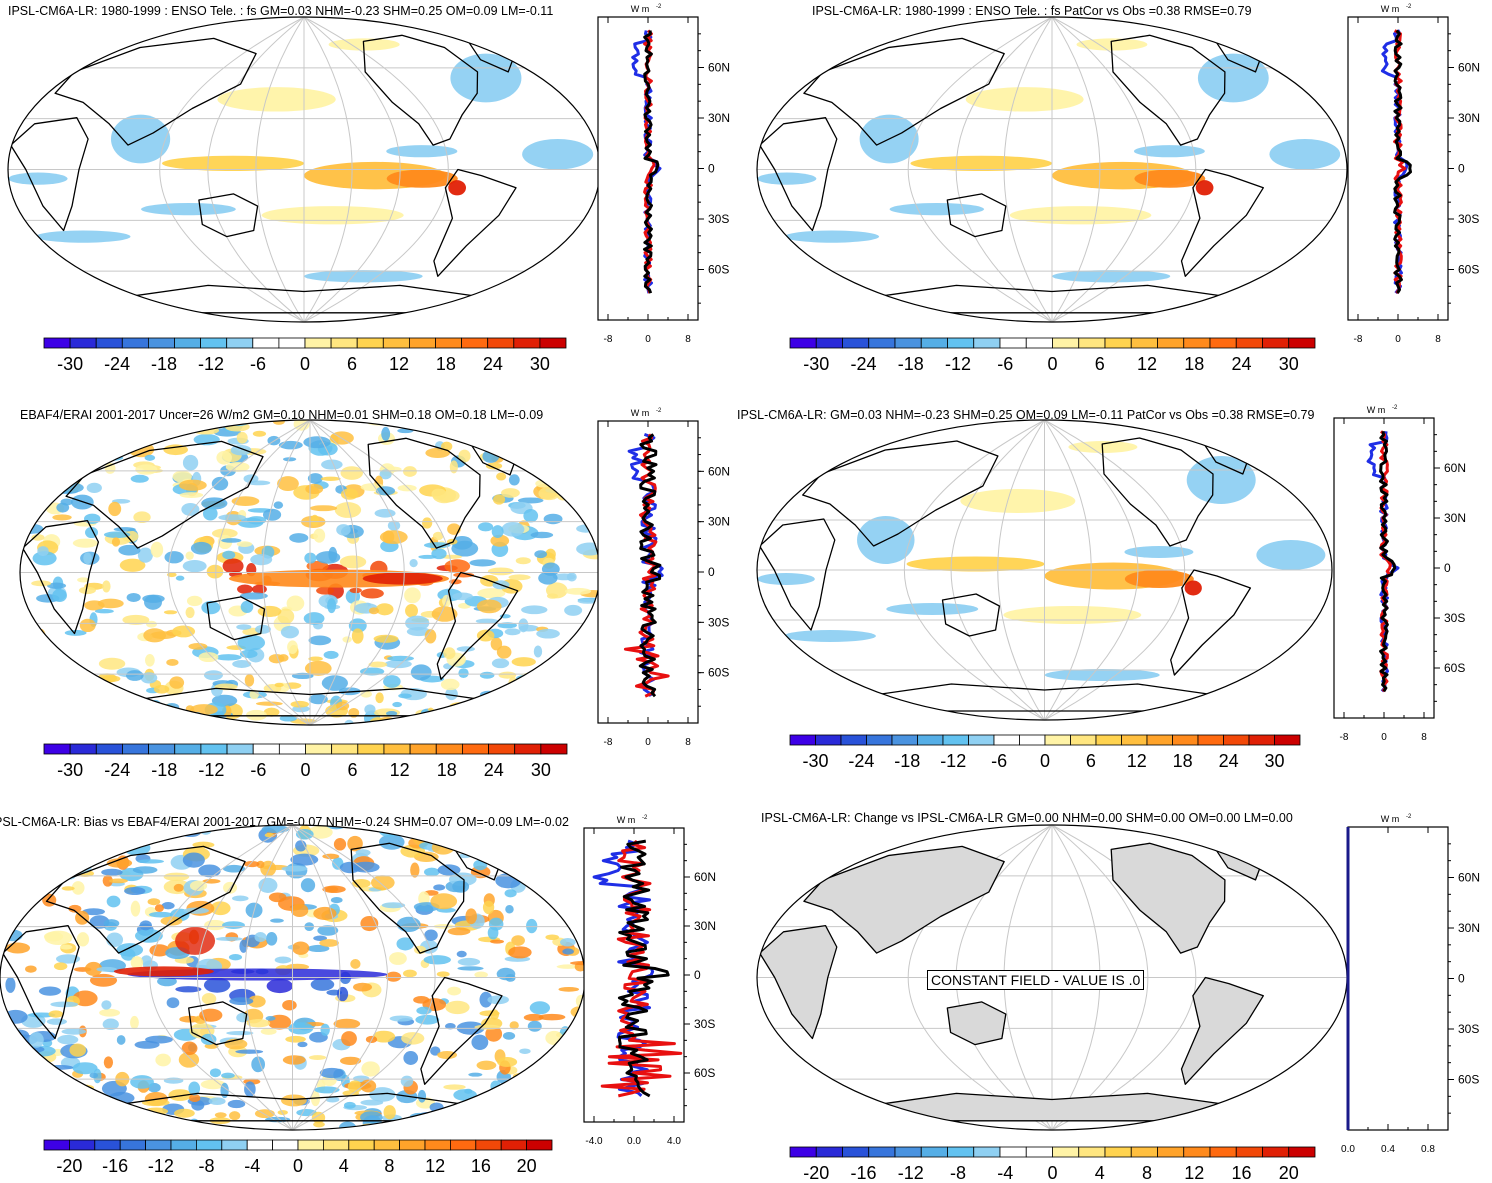 The width and height of the screenshot is (1492, 1183). Describe the element at coordinates (705, 877) in the screenshot. I see `lat-tick-label: 60N` at that location.